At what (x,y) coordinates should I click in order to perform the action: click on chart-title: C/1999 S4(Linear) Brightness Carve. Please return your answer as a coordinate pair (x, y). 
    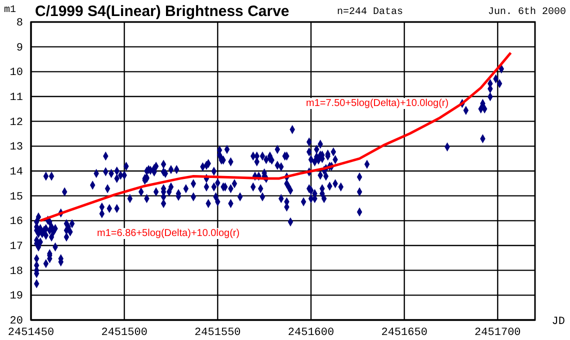
    Looking at the image, I should click on (162, 11).